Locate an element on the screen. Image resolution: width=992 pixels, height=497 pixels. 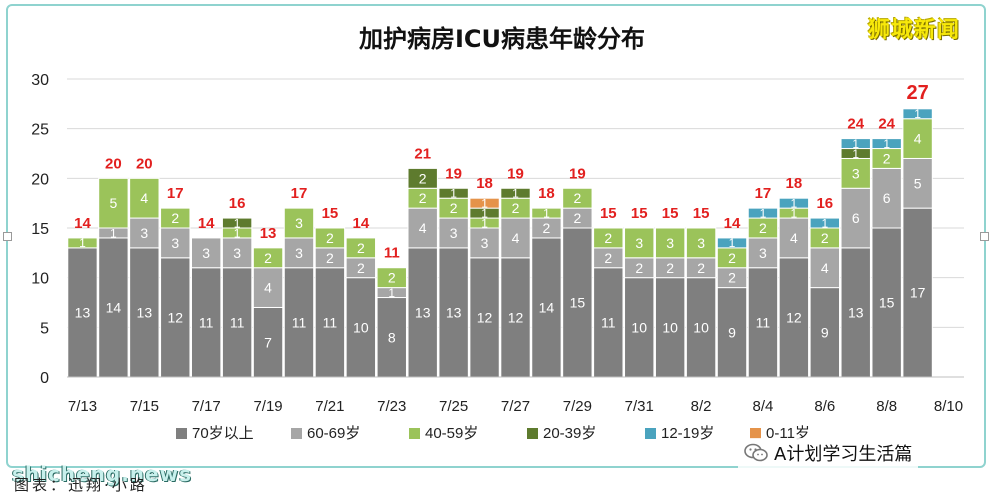
total-value-label: 27 is located at coordinates (917, 93).